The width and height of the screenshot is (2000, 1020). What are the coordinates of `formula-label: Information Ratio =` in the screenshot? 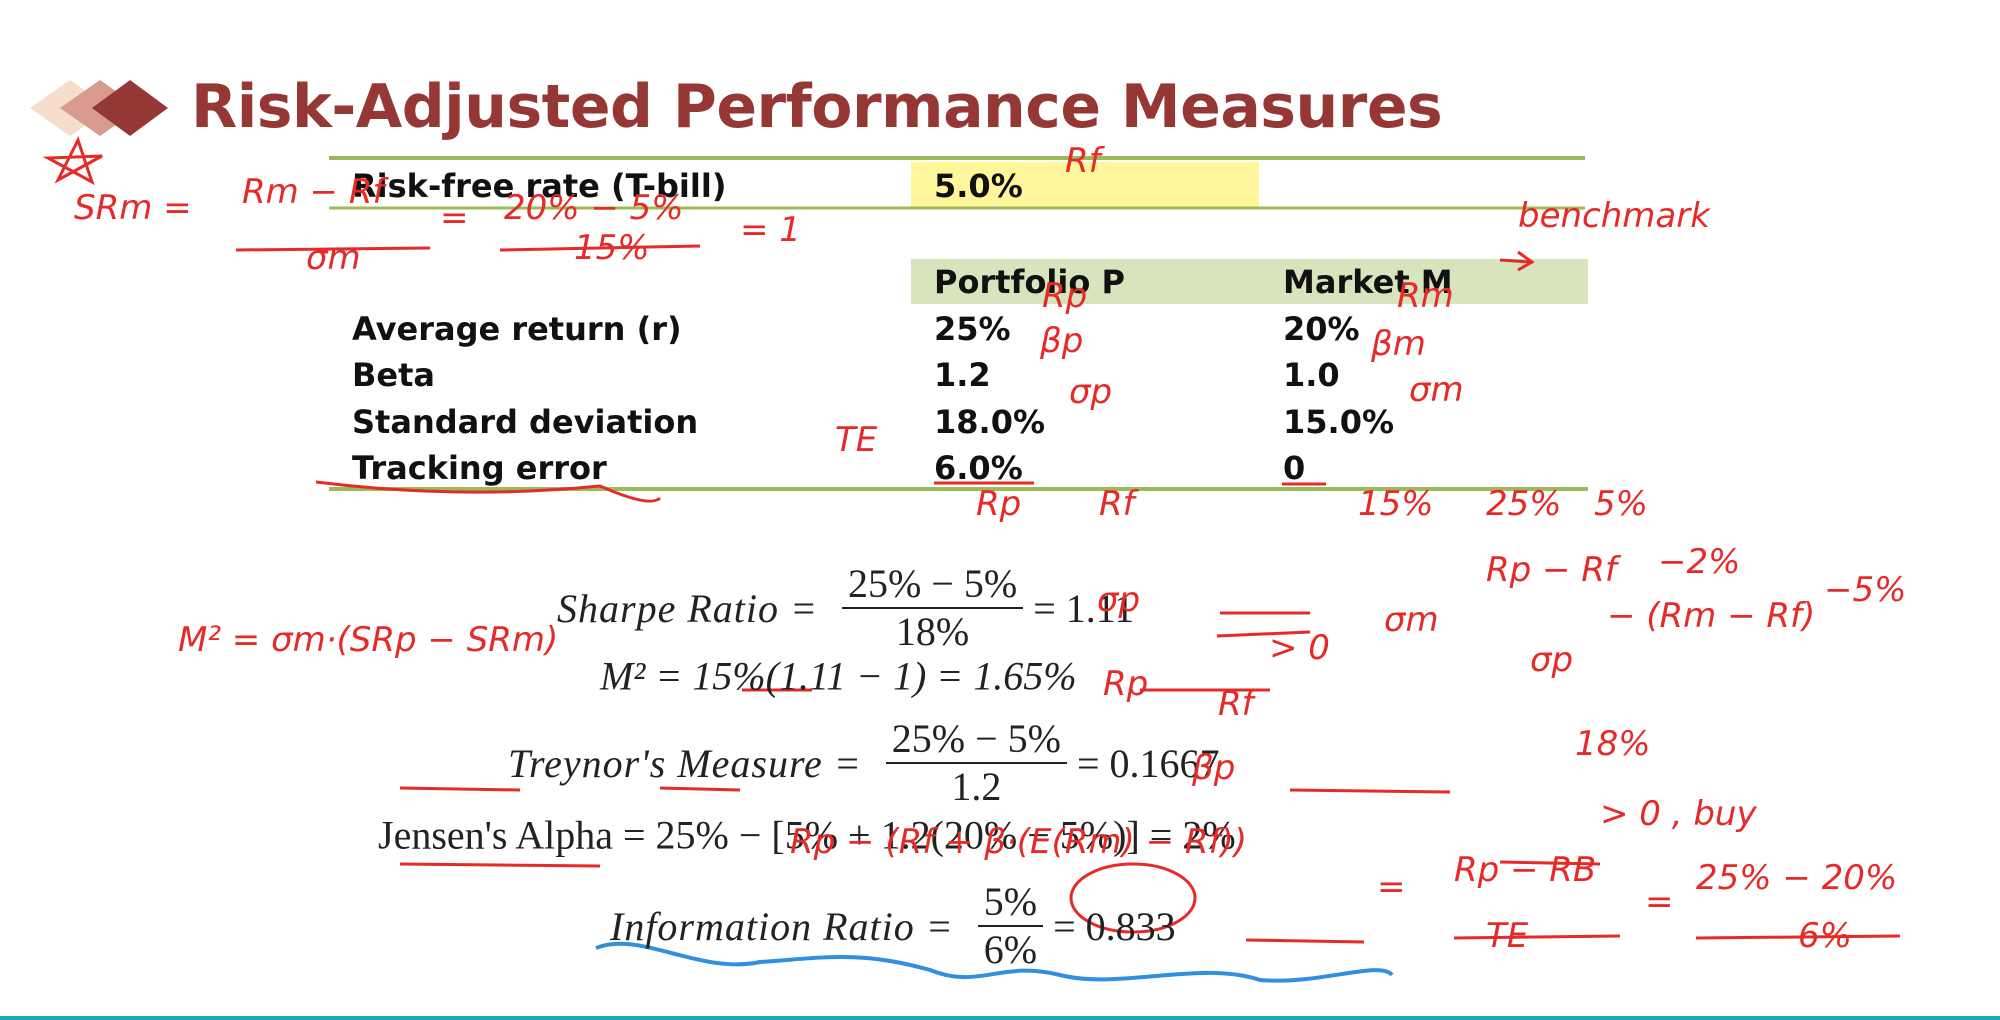 It's located at (782, 926).